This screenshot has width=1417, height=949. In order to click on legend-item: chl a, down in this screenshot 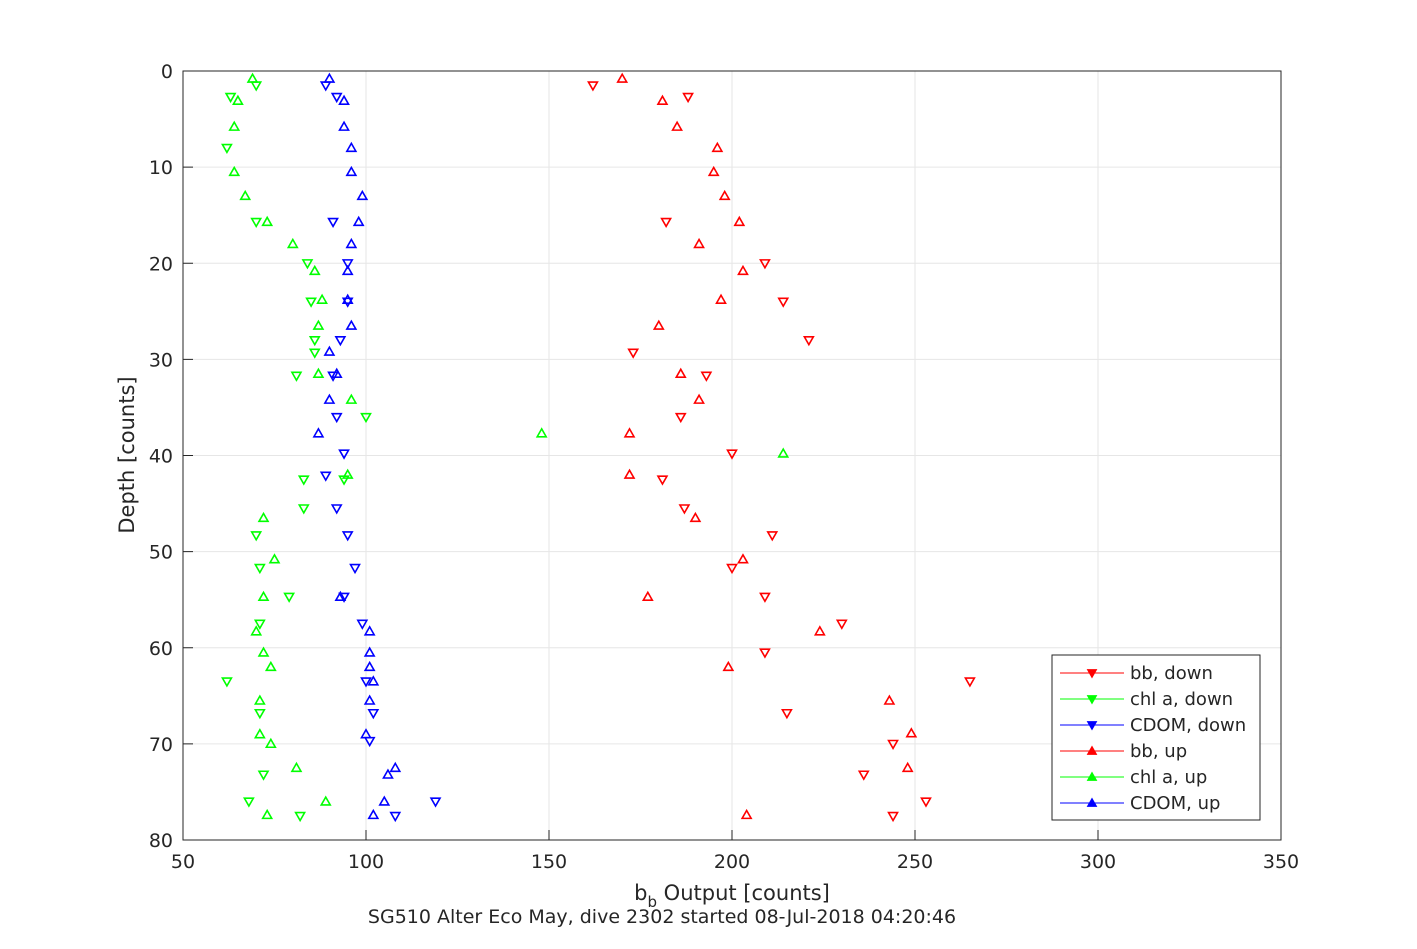, I will do `click(1146, 699)`.